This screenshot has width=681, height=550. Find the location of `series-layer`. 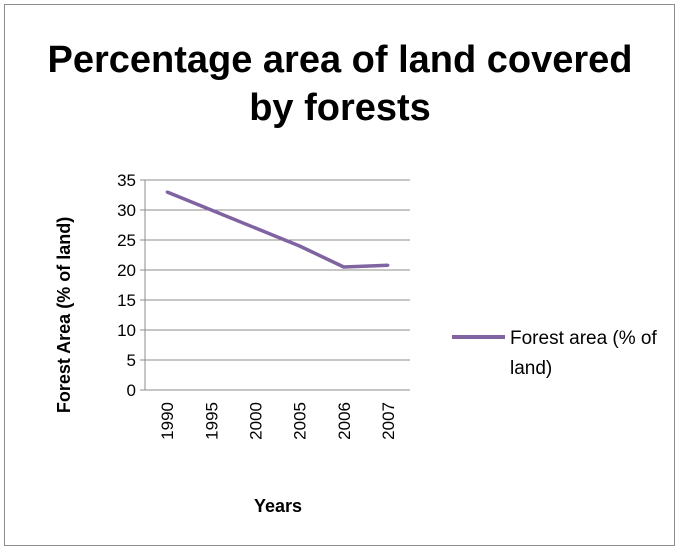

series-layer is located at coordinates (277, 229).